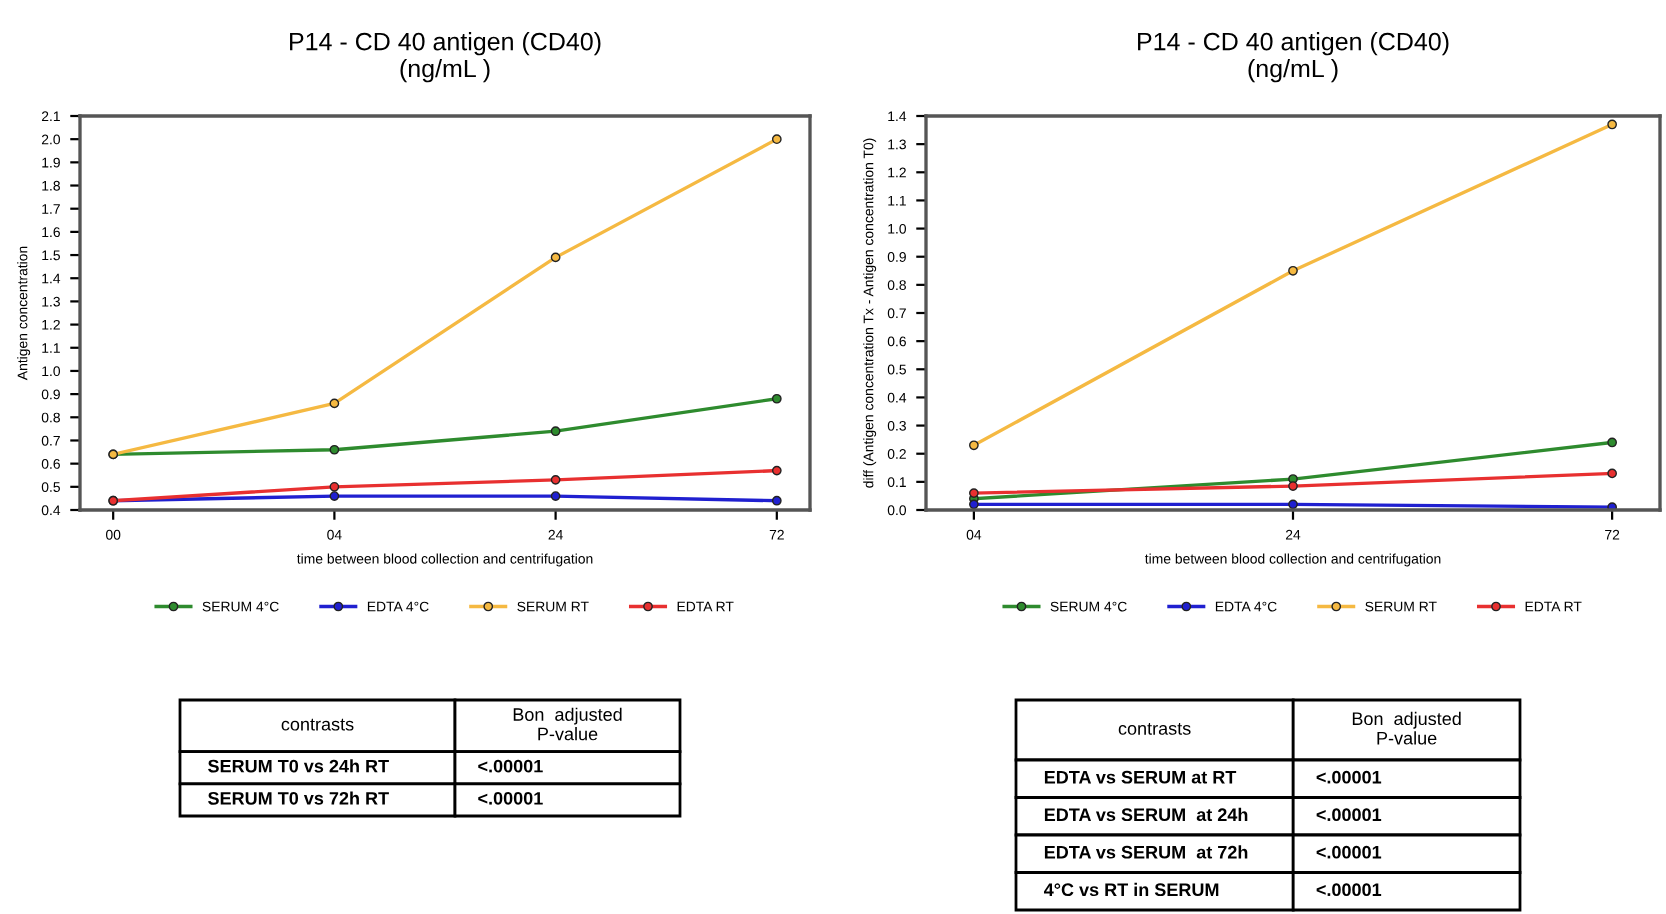  What do you see at coordinates (1146, 814) in the screenshot?
I see `text: EDTA vs SERUM at 24h` at bounding box center [1146, 814].